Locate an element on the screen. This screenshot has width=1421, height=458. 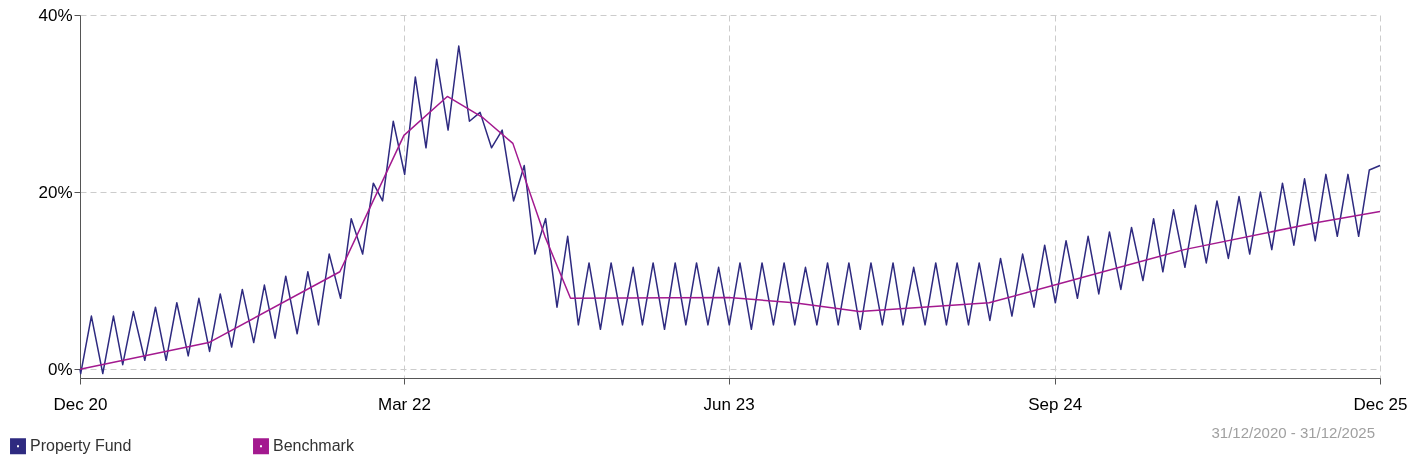
x-tick-label: Dec 25 is located at coordinates (1380, 404).